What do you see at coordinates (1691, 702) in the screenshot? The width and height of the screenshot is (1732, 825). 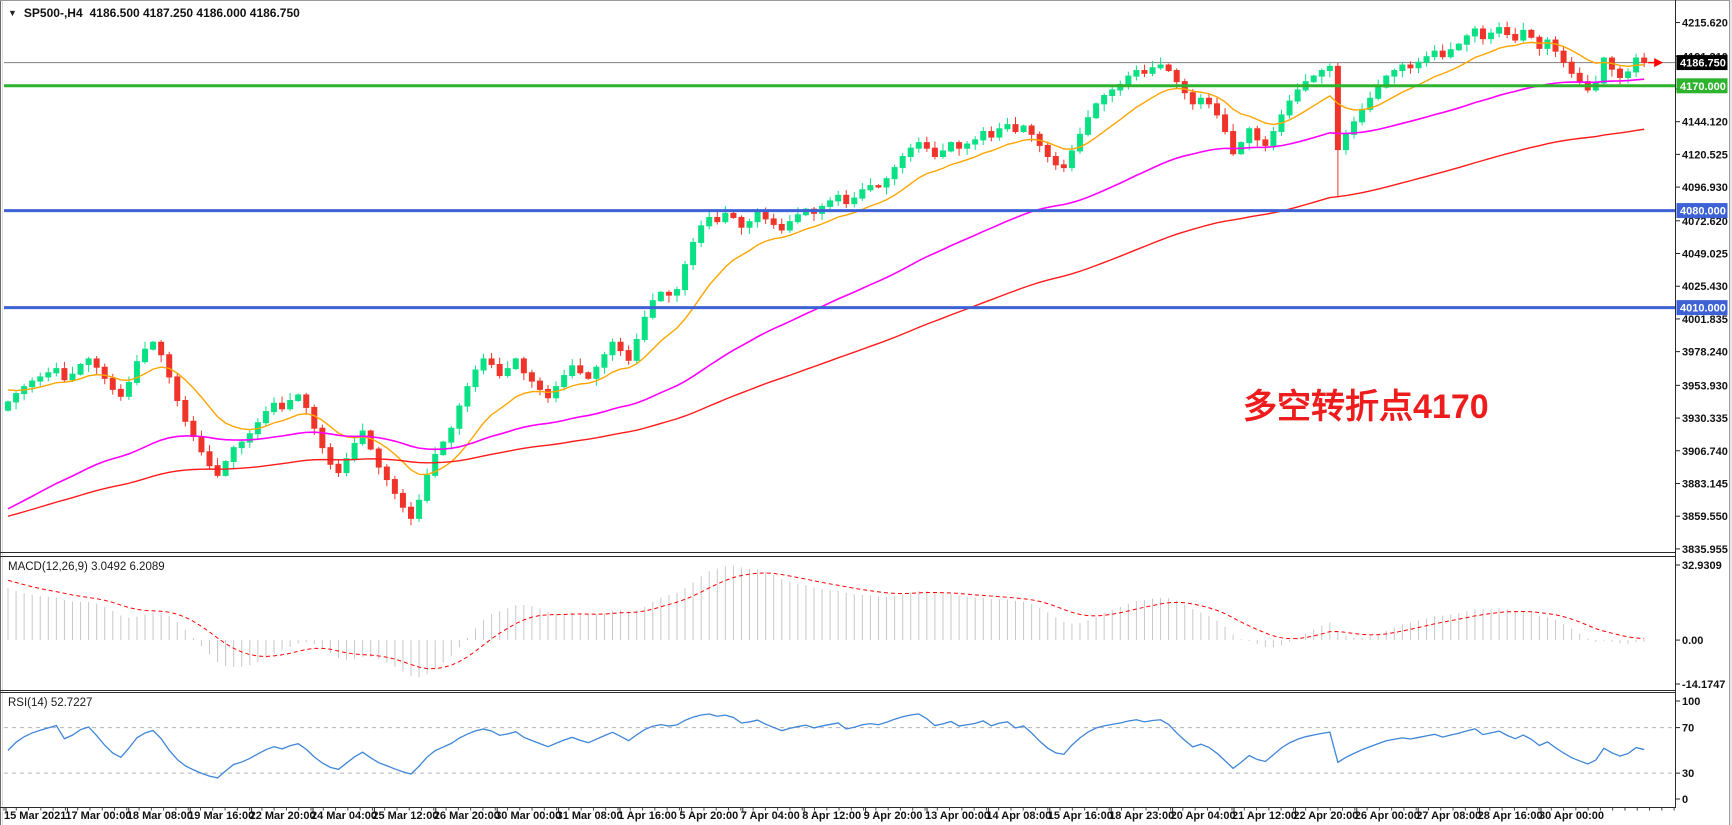 I see `rsi-tick-label: 100` at bounding box center [1691, 702].